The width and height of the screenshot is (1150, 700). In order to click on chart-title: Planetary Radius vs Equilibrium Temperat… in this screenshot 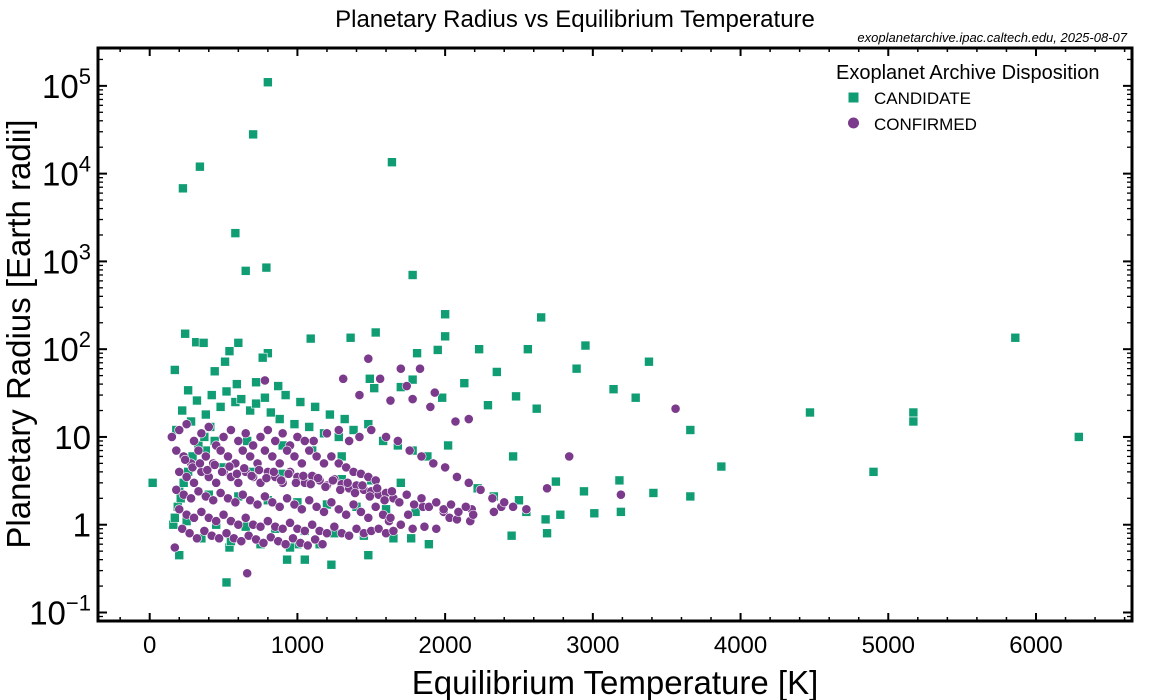, I will do `click(575, 19)`.